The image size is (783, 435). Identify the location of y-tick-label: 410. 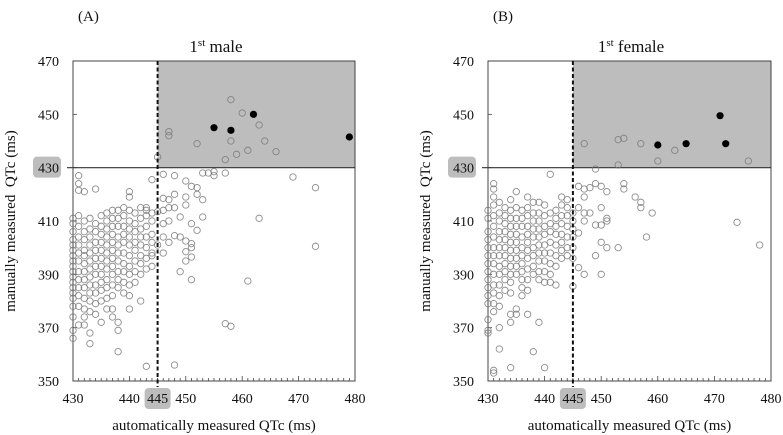
(463, 222).